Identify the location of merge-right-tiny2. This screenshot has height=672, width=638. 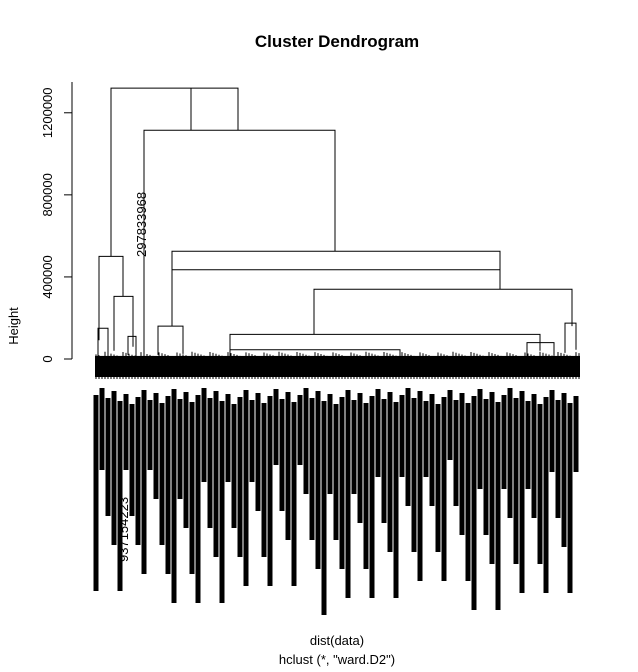
(540, 349).